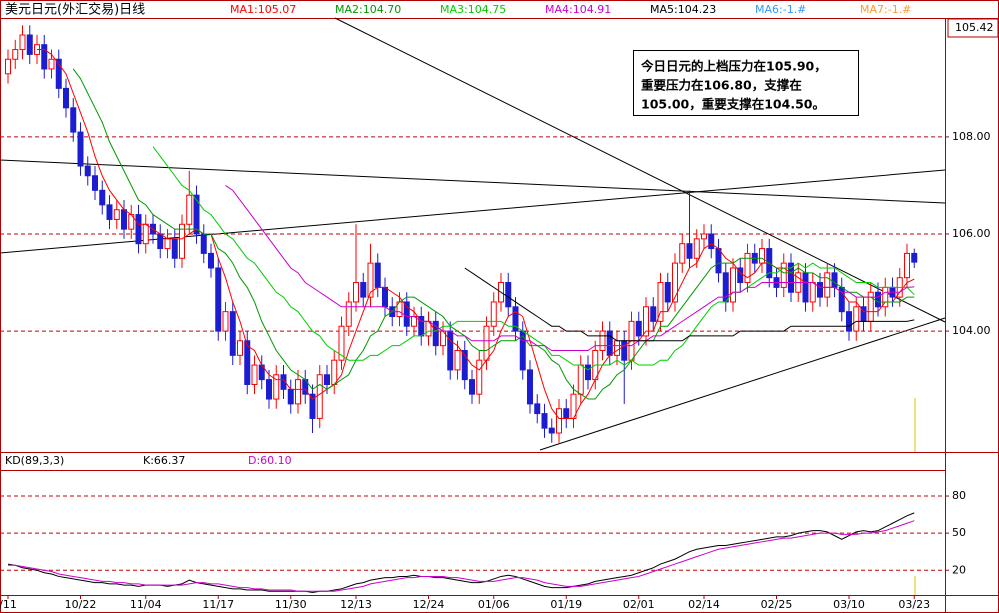  I want to click on legend-entry: MA7:-1.#, so click(885, 9).